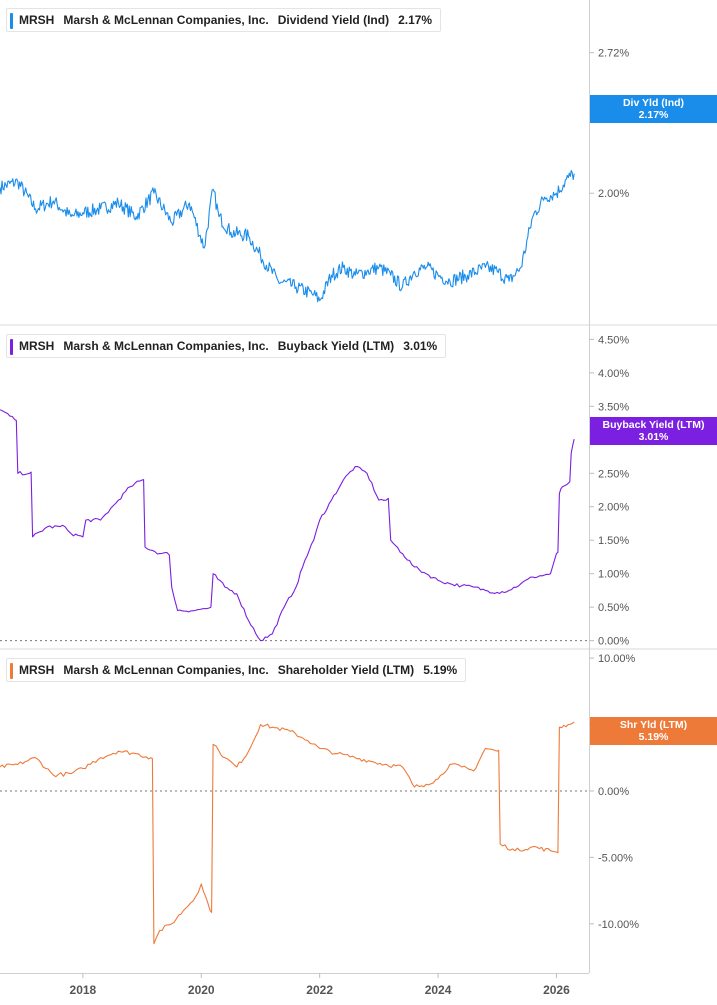 The width and height of the screenshot is (717, 1005). I want to click on y-tick-label: 1.50%, so click(613, 541).